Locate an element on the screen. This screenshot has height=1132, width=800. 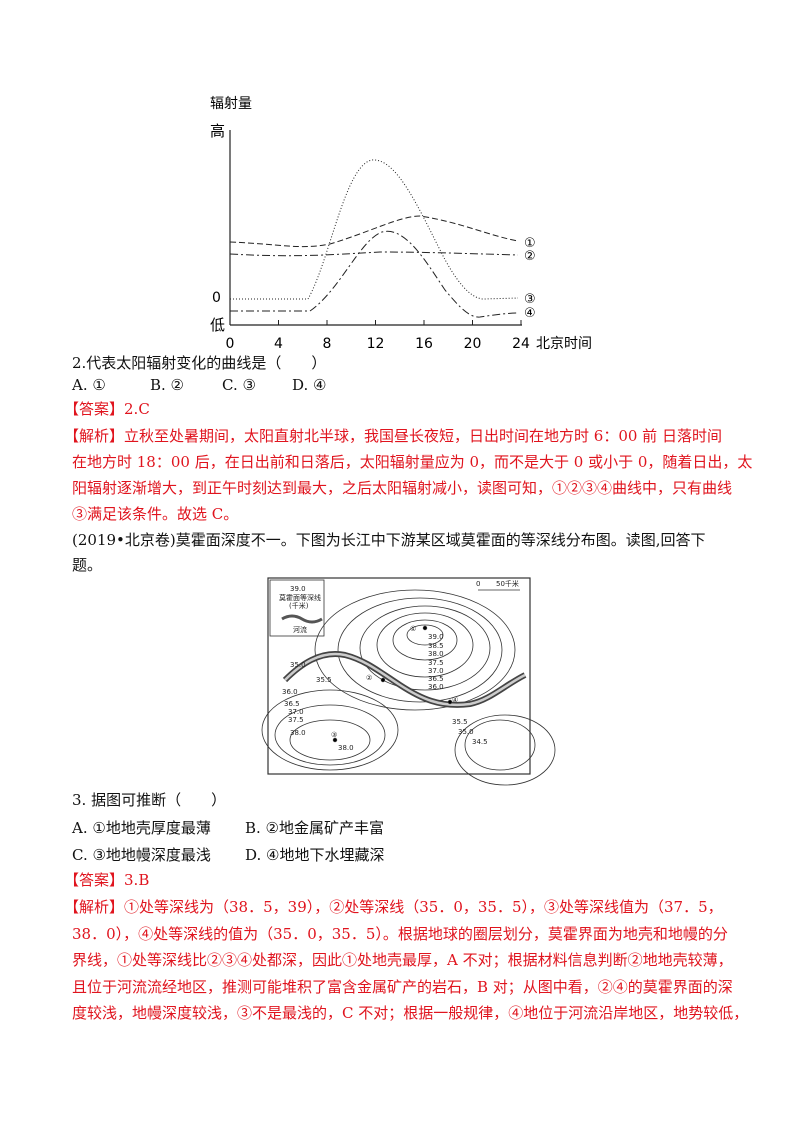
x-tick-label: 24 is located at coordinates (521, 344).